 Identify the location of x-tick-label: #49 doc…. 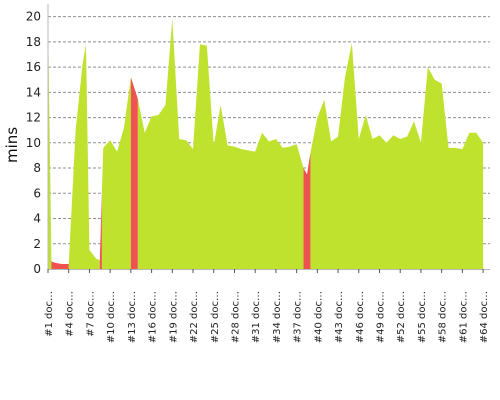
(381, 317).